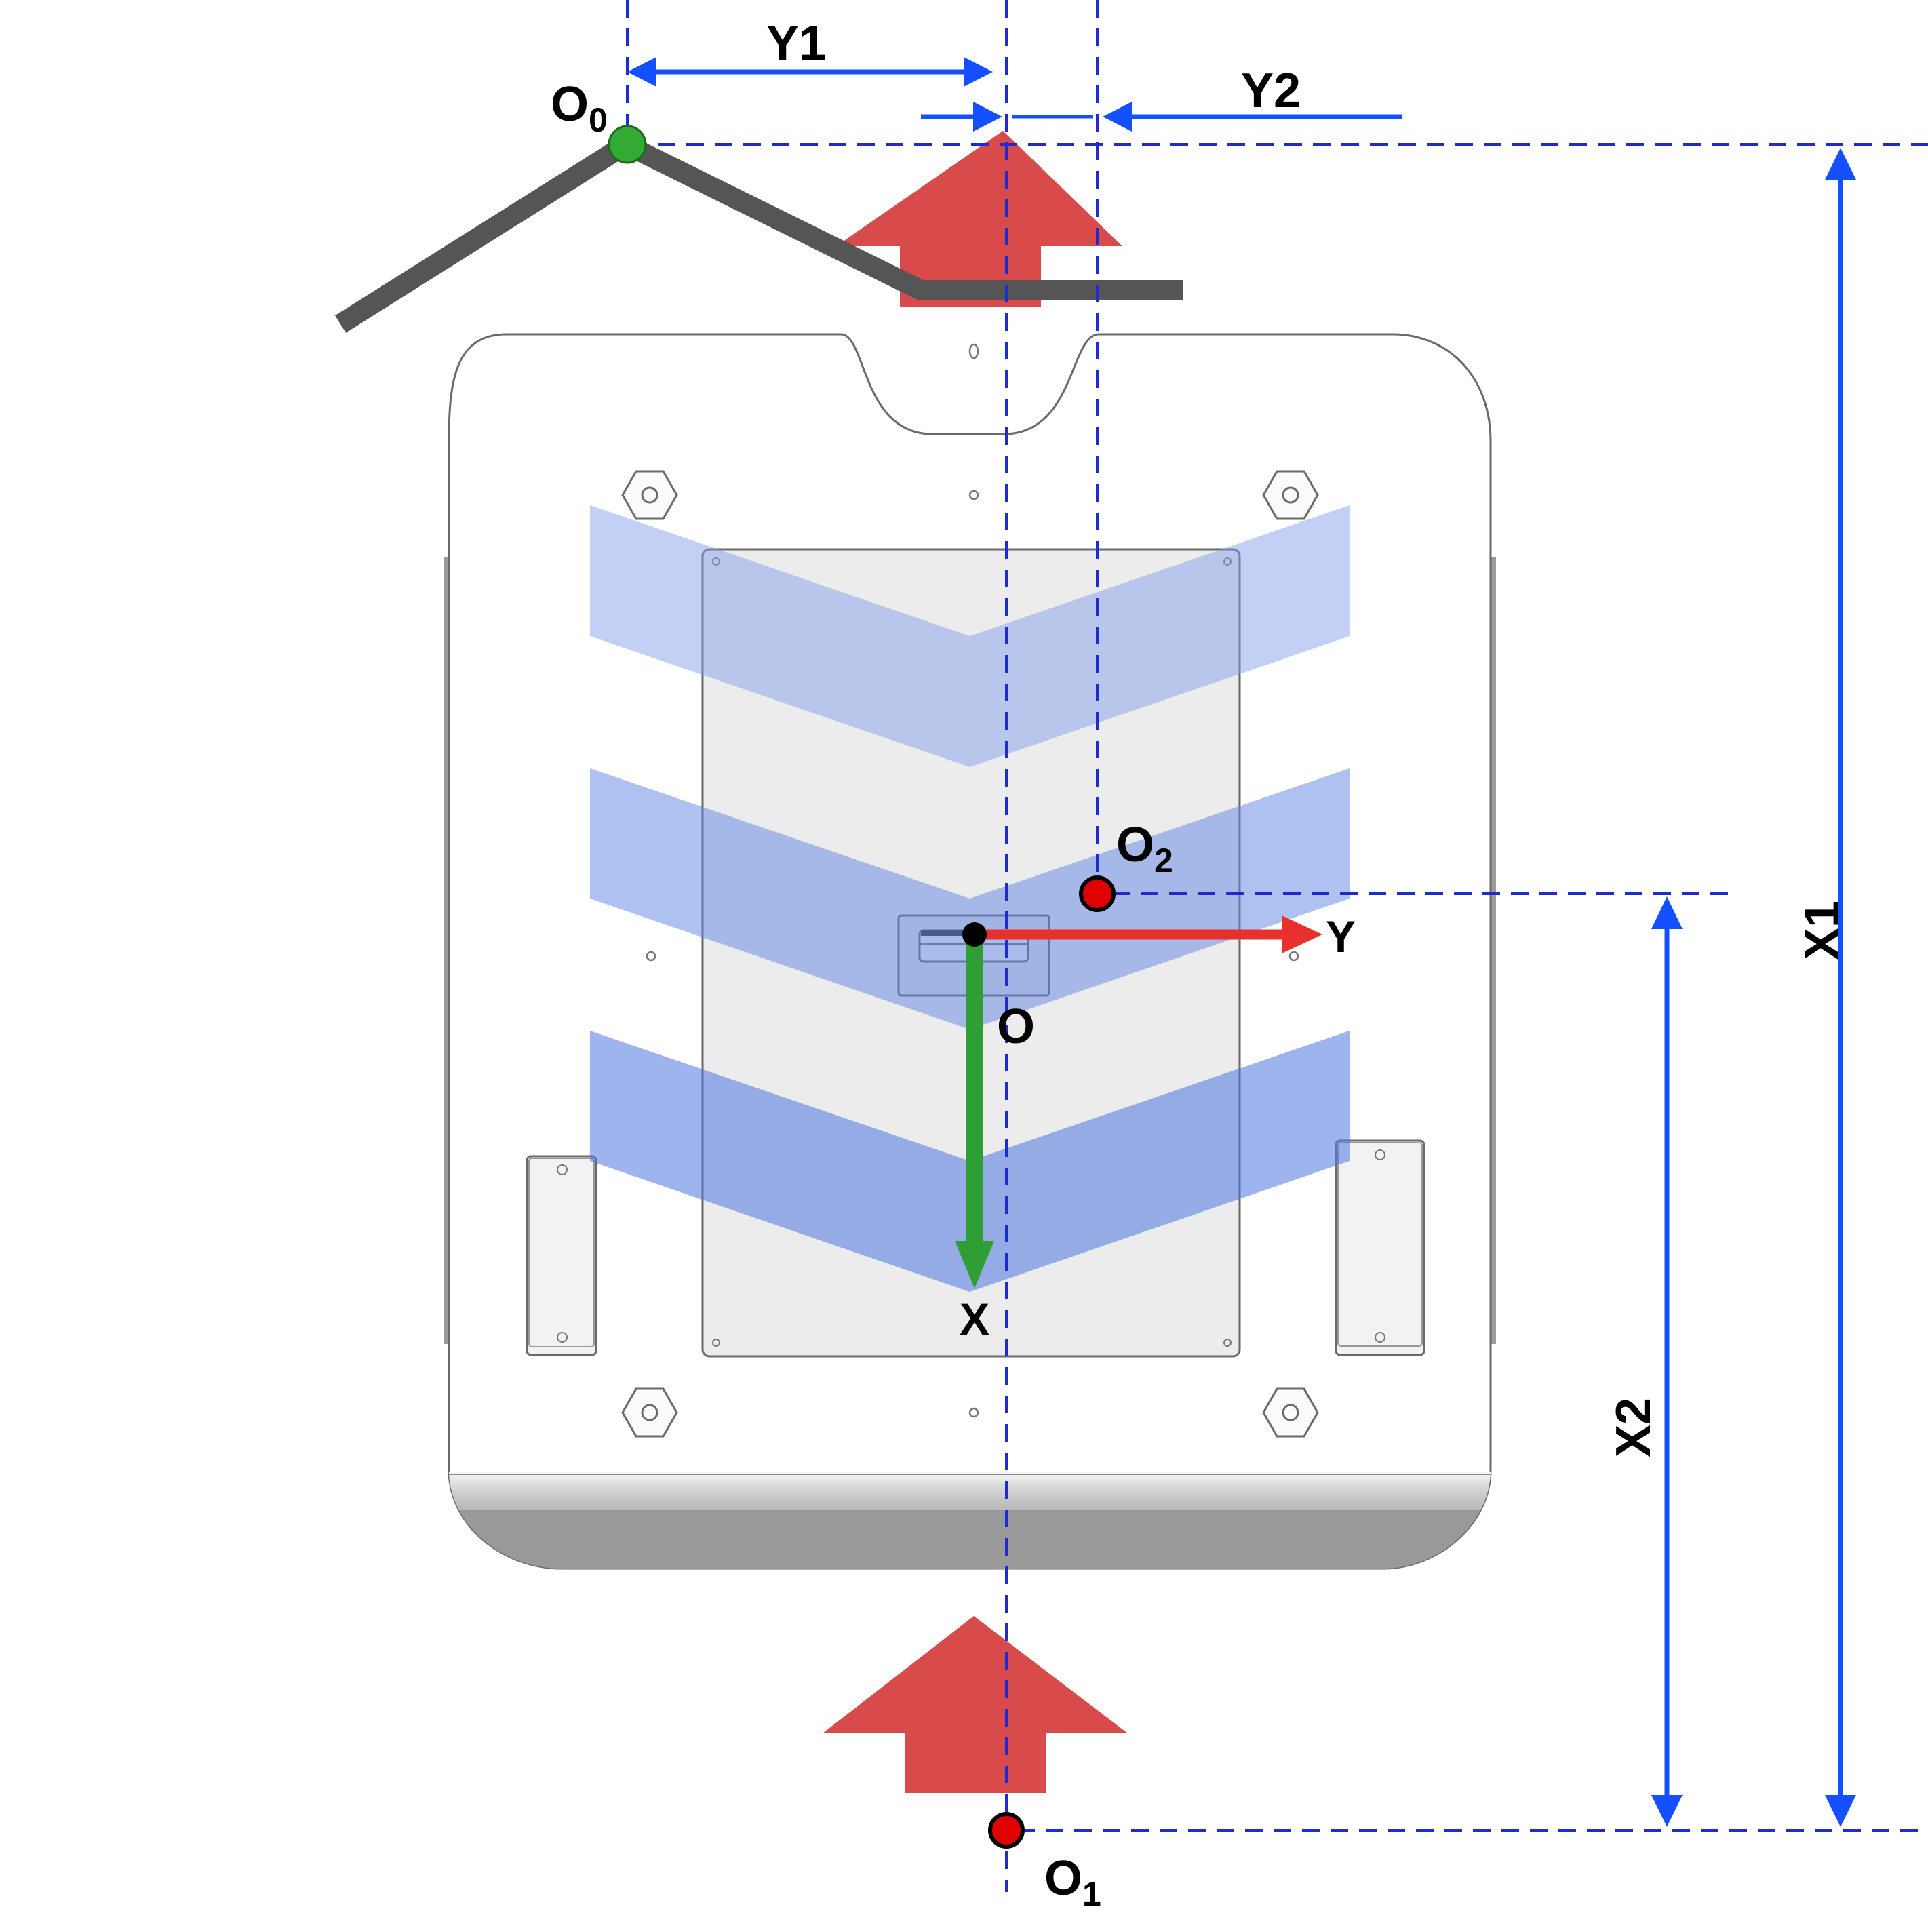 The height and width of the screenshot is (1932, 1928). What do you see at coordinates (974, 1319) in the screenshot?
I see `label-axis-x: X` at bounding box center [974, 1319].